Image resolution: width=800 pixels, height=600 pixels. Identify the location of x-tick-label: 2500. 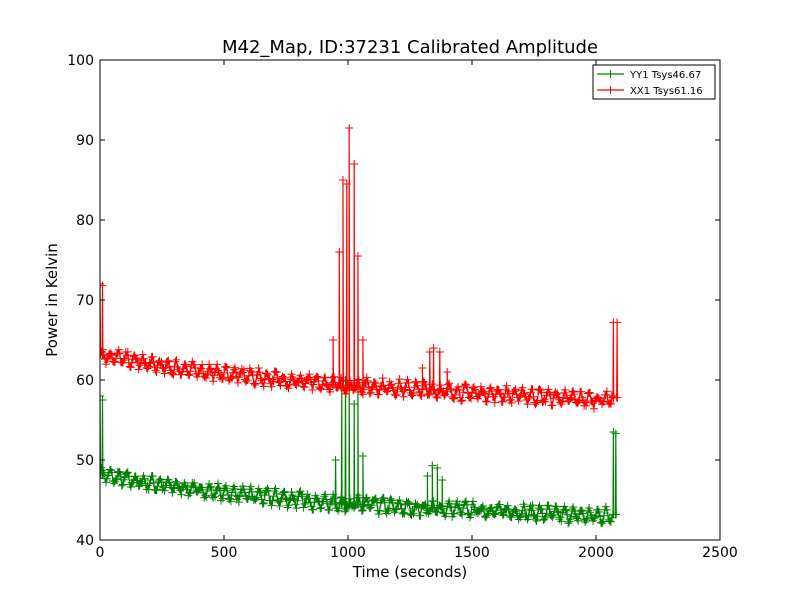
(720, 553).